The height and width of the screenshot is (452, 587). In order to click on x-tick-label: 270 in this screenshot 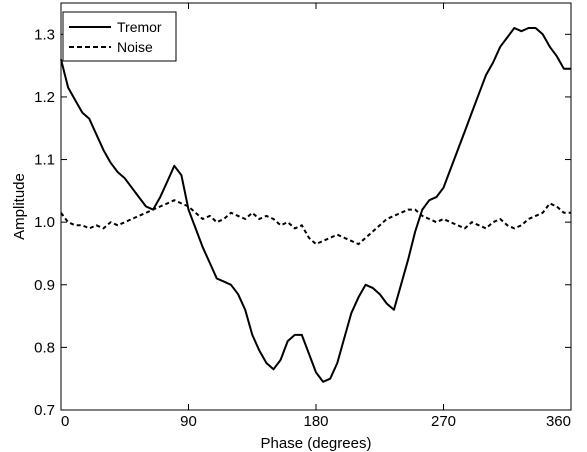, I will do `click(443, 421)`.